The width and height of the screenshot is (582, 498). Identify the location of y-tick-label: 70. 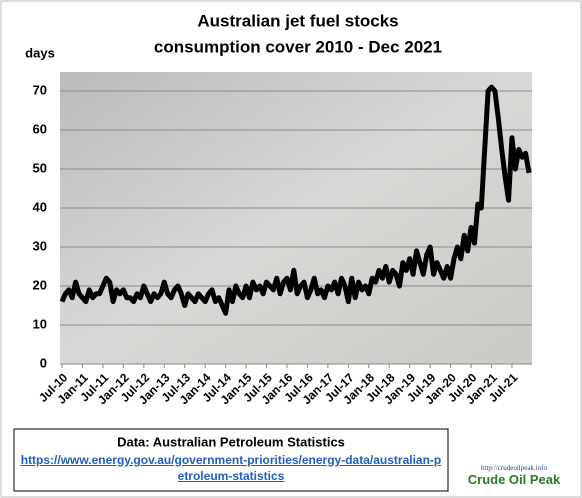
(40, 89).